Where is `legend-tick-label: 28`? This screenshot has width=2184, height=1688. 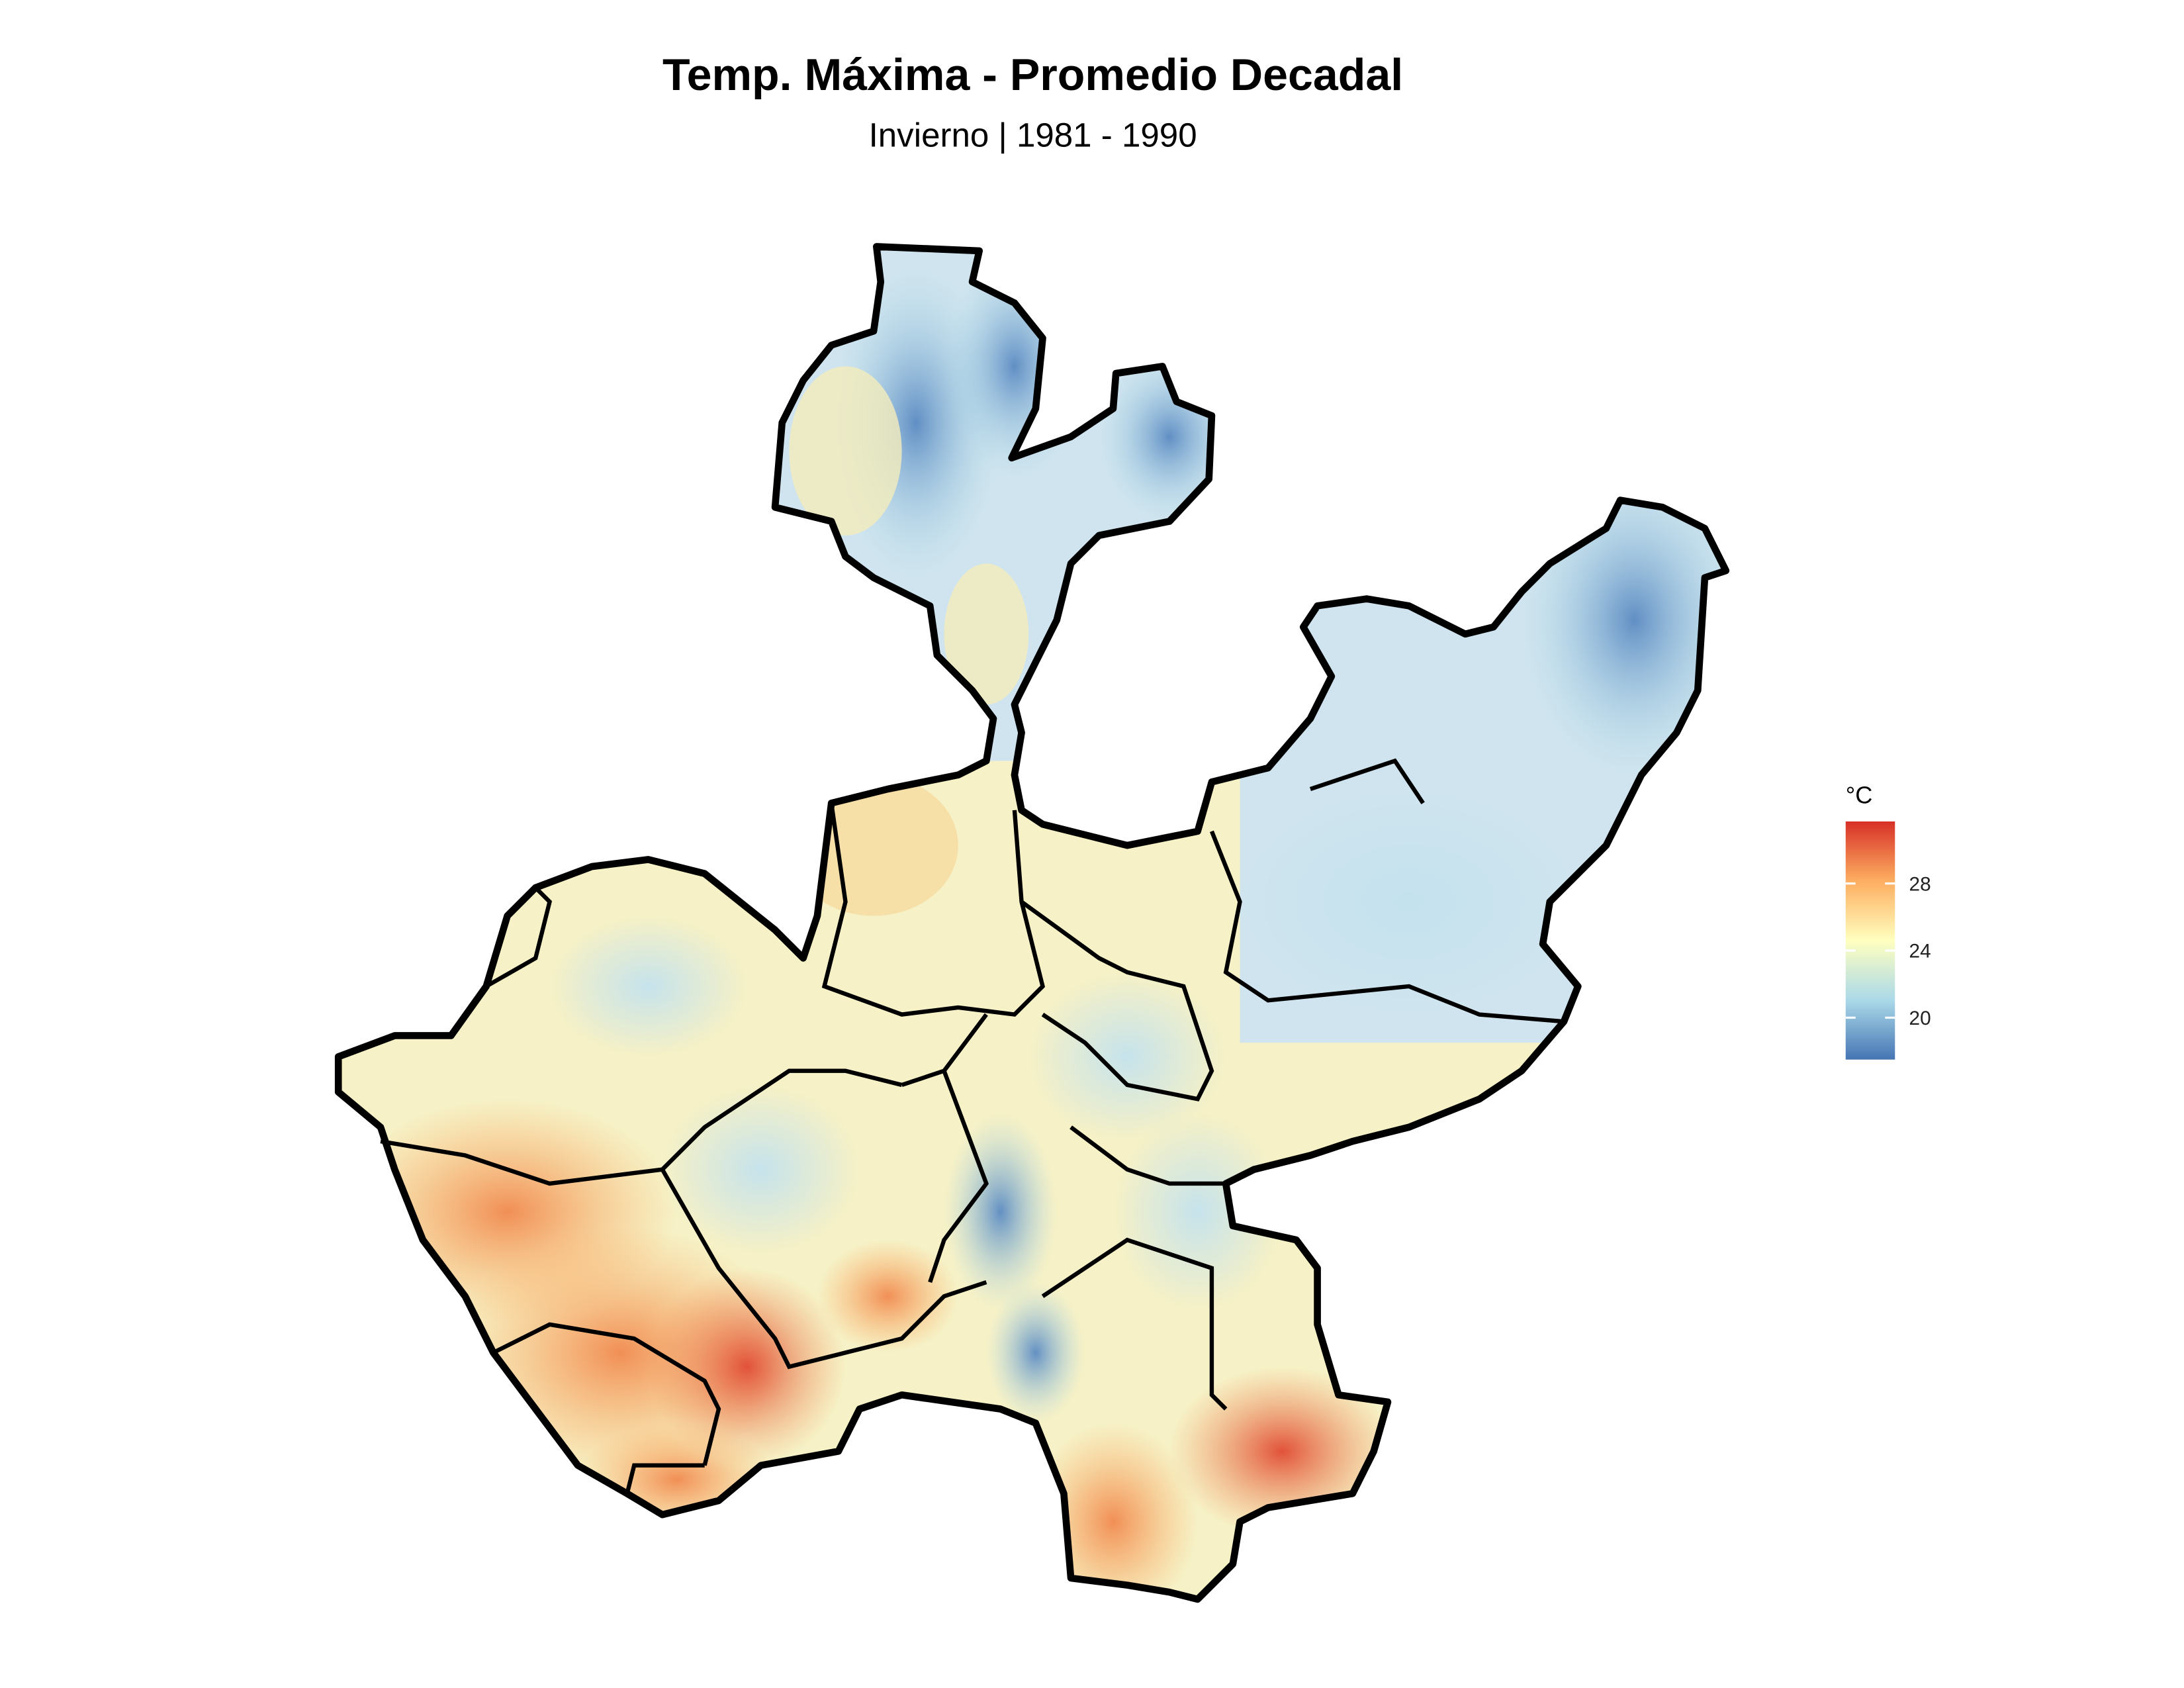 legend-tick-label: 28 is located at coordinates (1920, 884).